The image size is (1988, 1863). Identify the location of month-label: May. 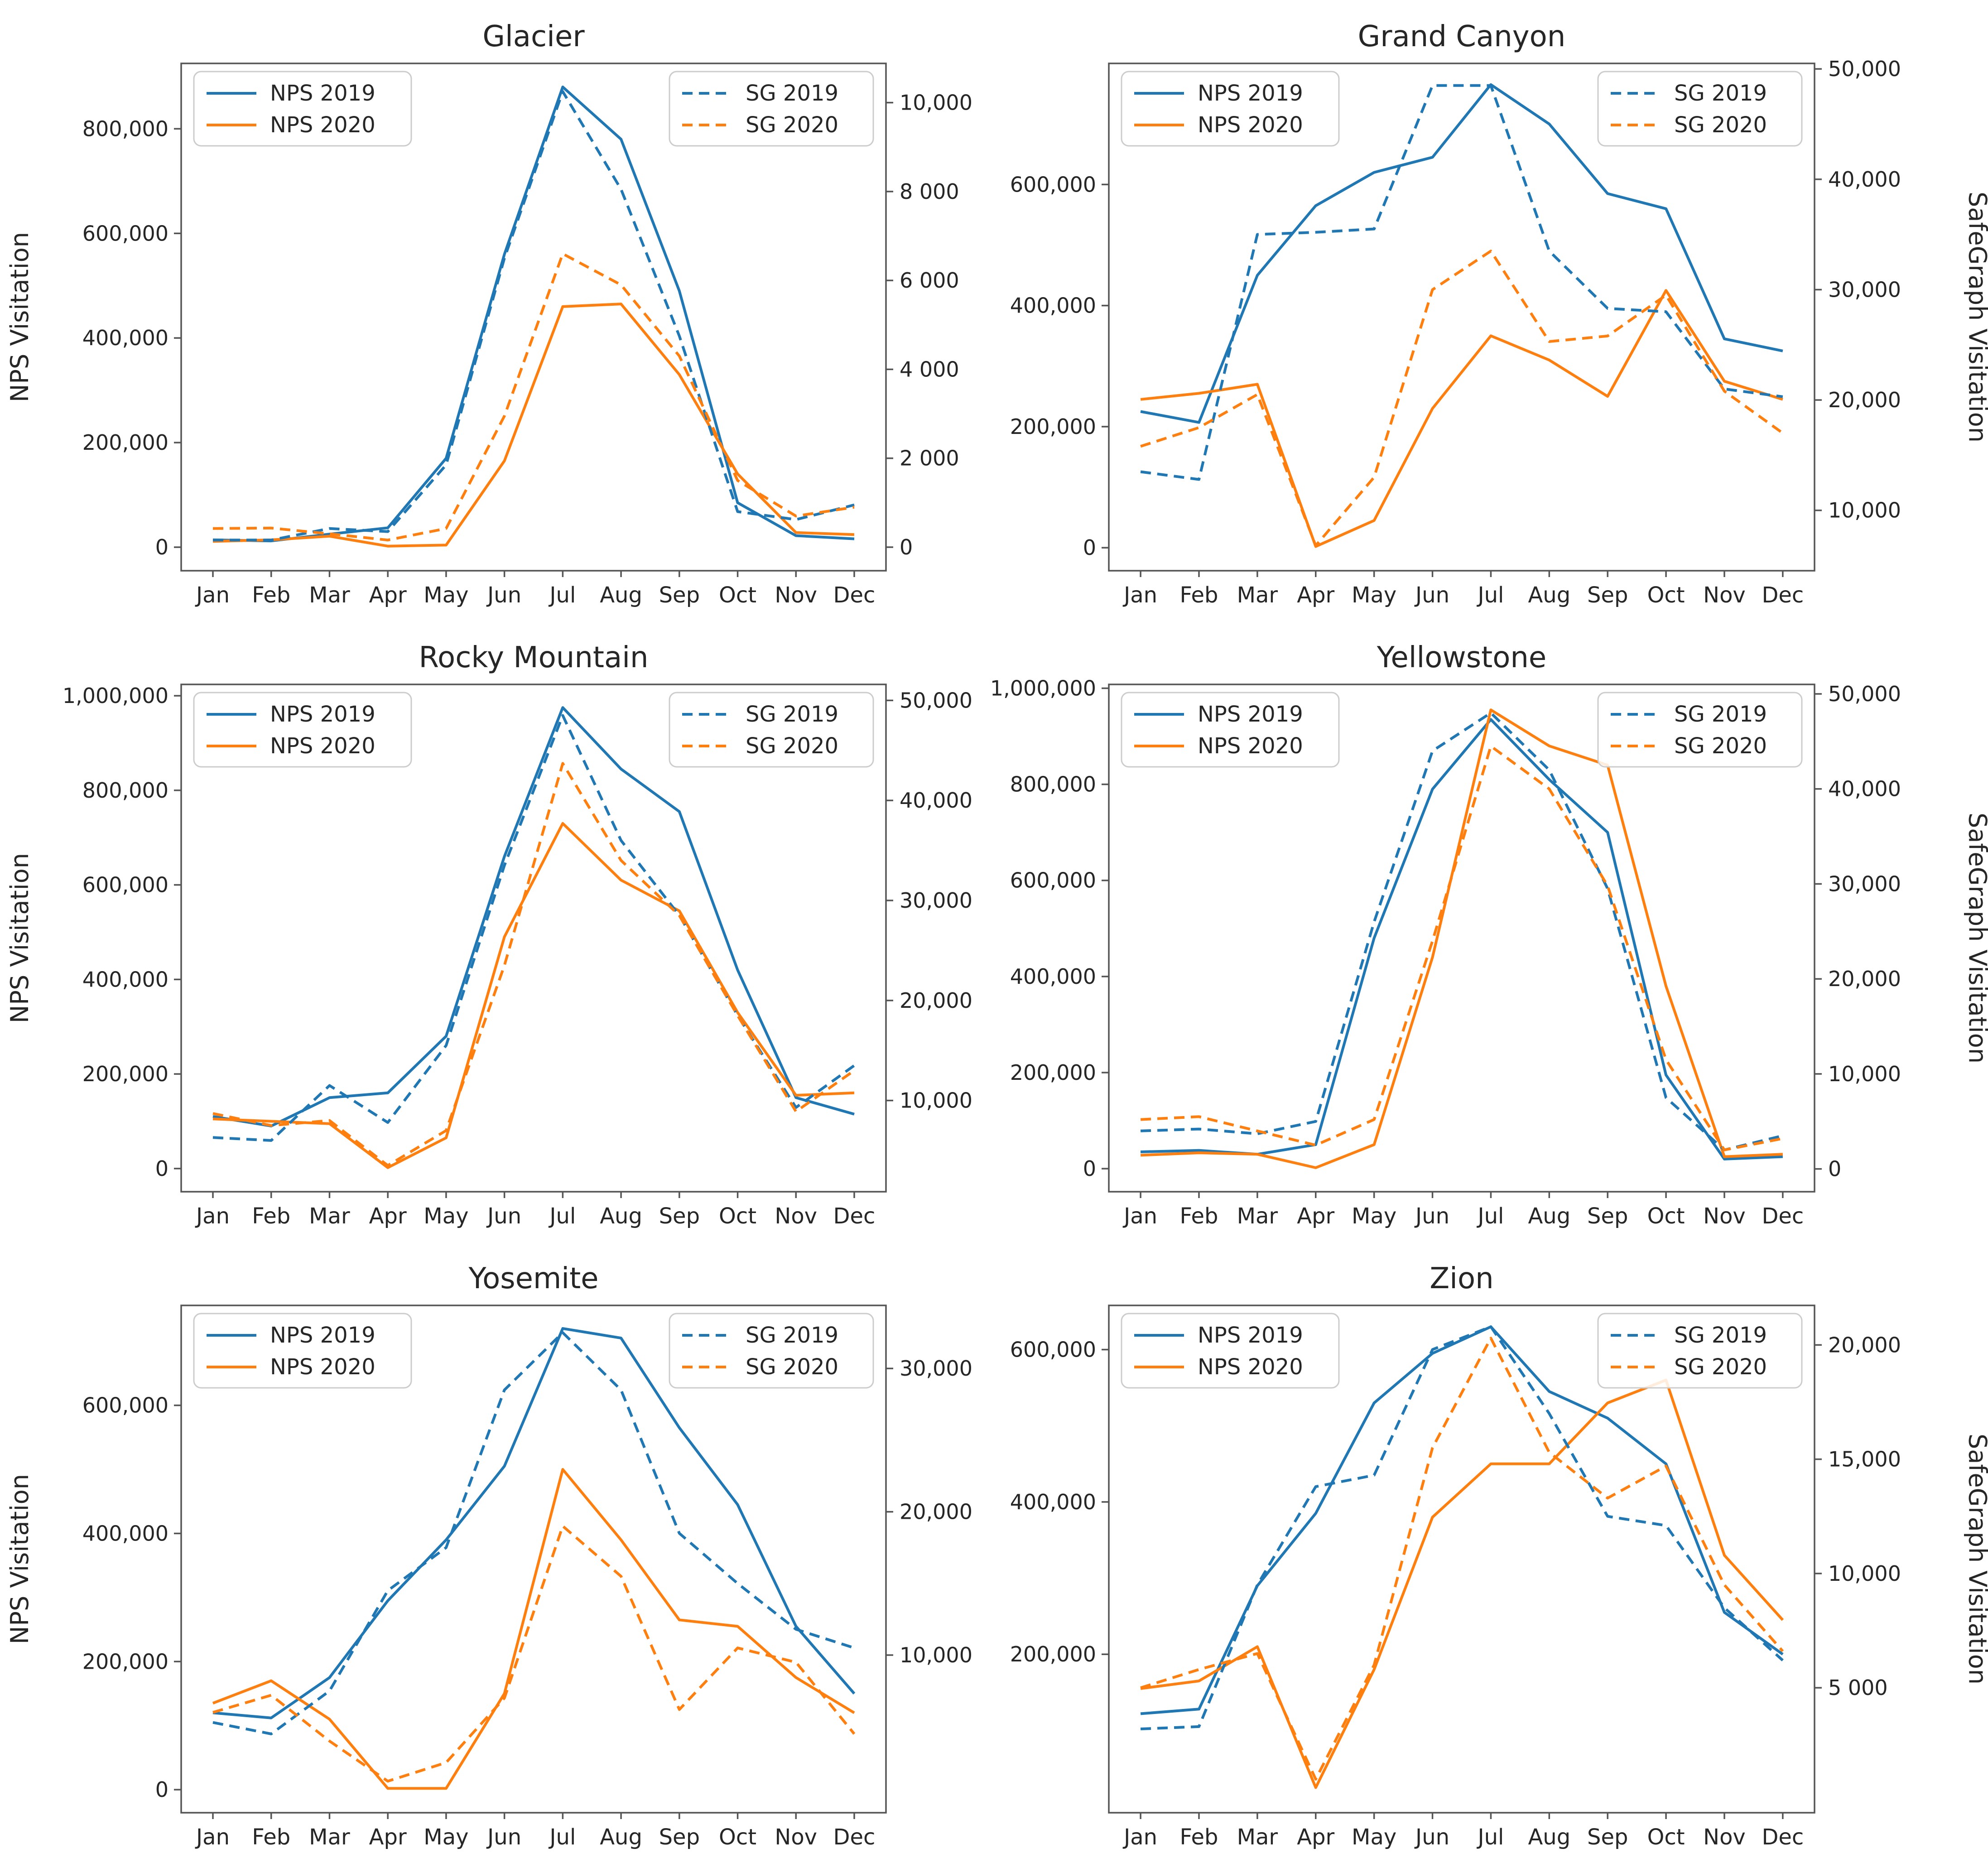
(446, 1216).